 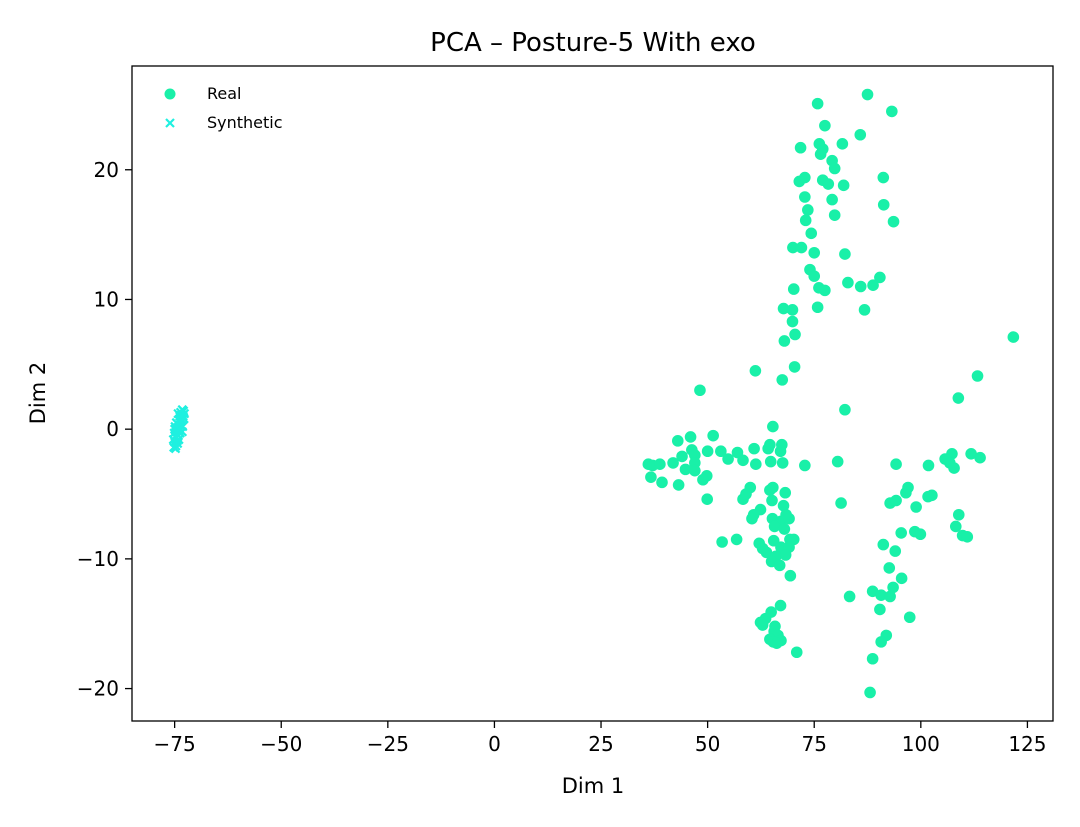 I want to click on legend-label-synthetic: Synthetic, so click(x=245, y=122).